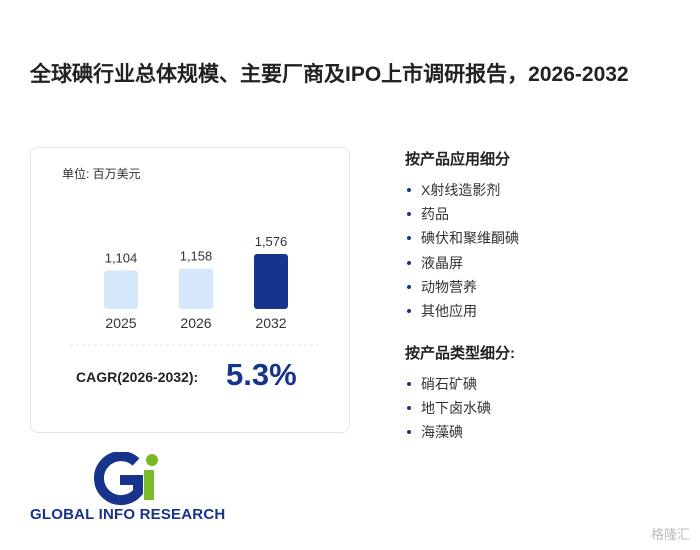 This screenshot has height=550, width=700. Describe the element at coordinates (195, 323) in the screenshot. I see `x-tick-label: 2026` at that location.